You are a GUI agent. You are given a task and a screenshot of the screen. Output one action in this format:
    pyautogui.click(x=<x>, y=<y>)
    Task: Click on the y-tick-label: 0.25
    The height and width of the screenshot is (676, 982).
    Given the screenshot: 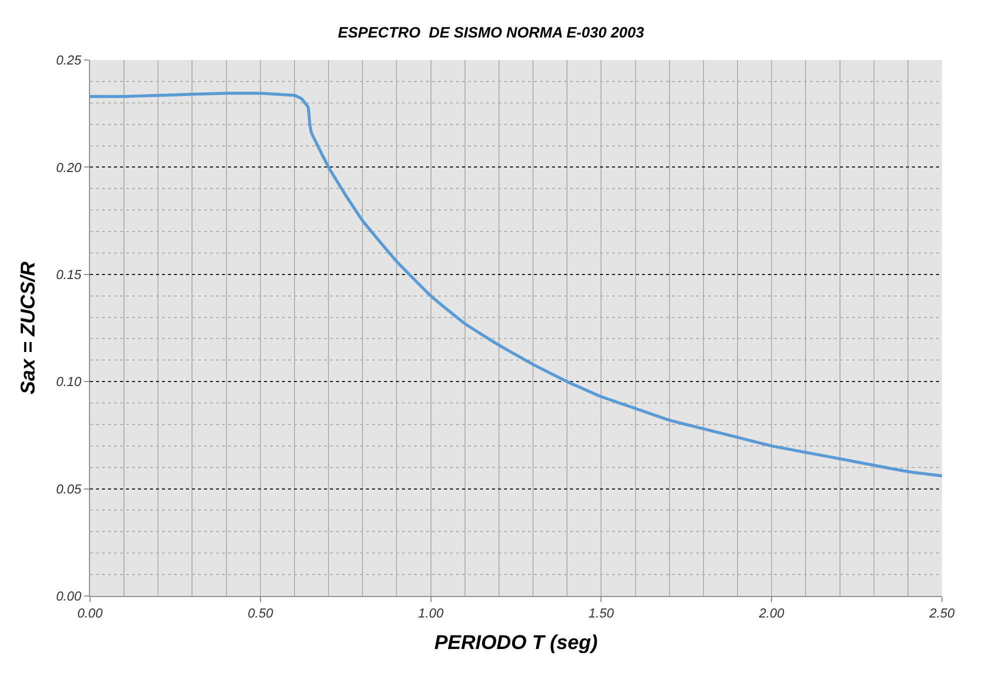 What is the action you would take?
    pyautogui.click(x=69, y=60)
    